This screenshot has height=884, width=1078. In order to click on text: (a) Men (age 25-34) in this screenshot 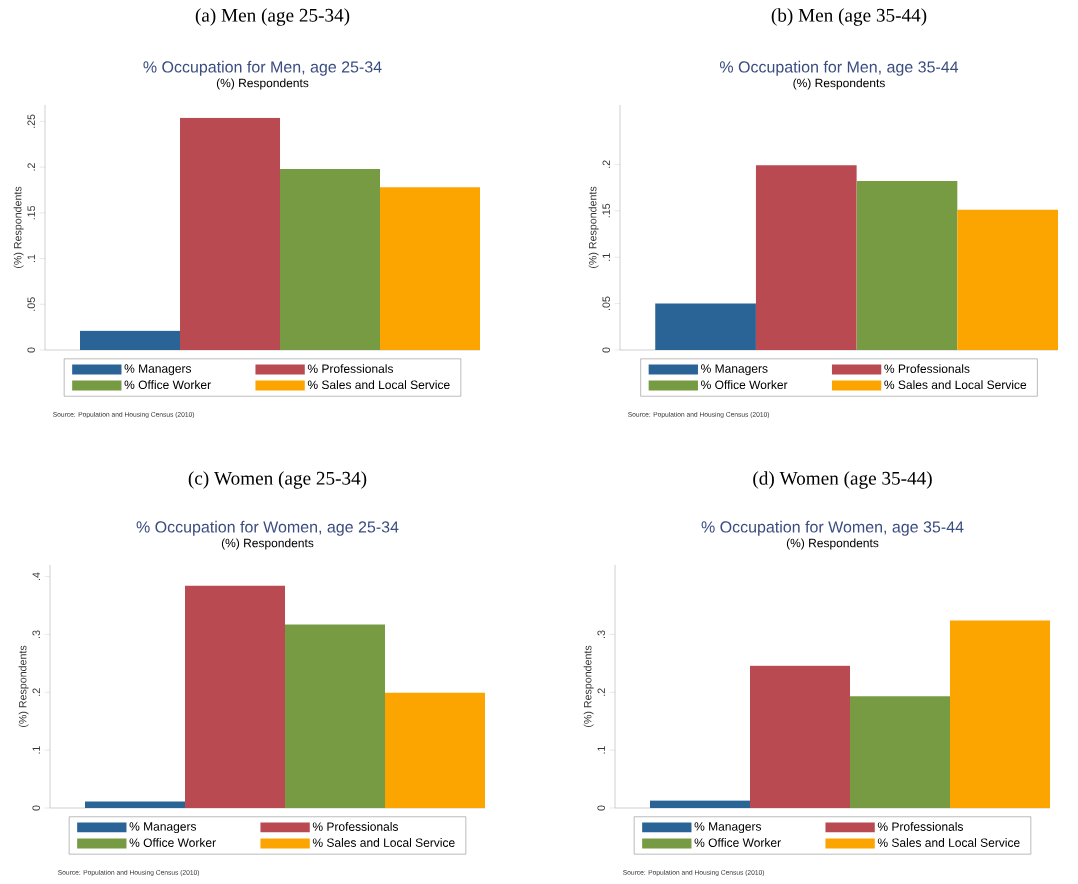, I will do `click(272, 17)`.